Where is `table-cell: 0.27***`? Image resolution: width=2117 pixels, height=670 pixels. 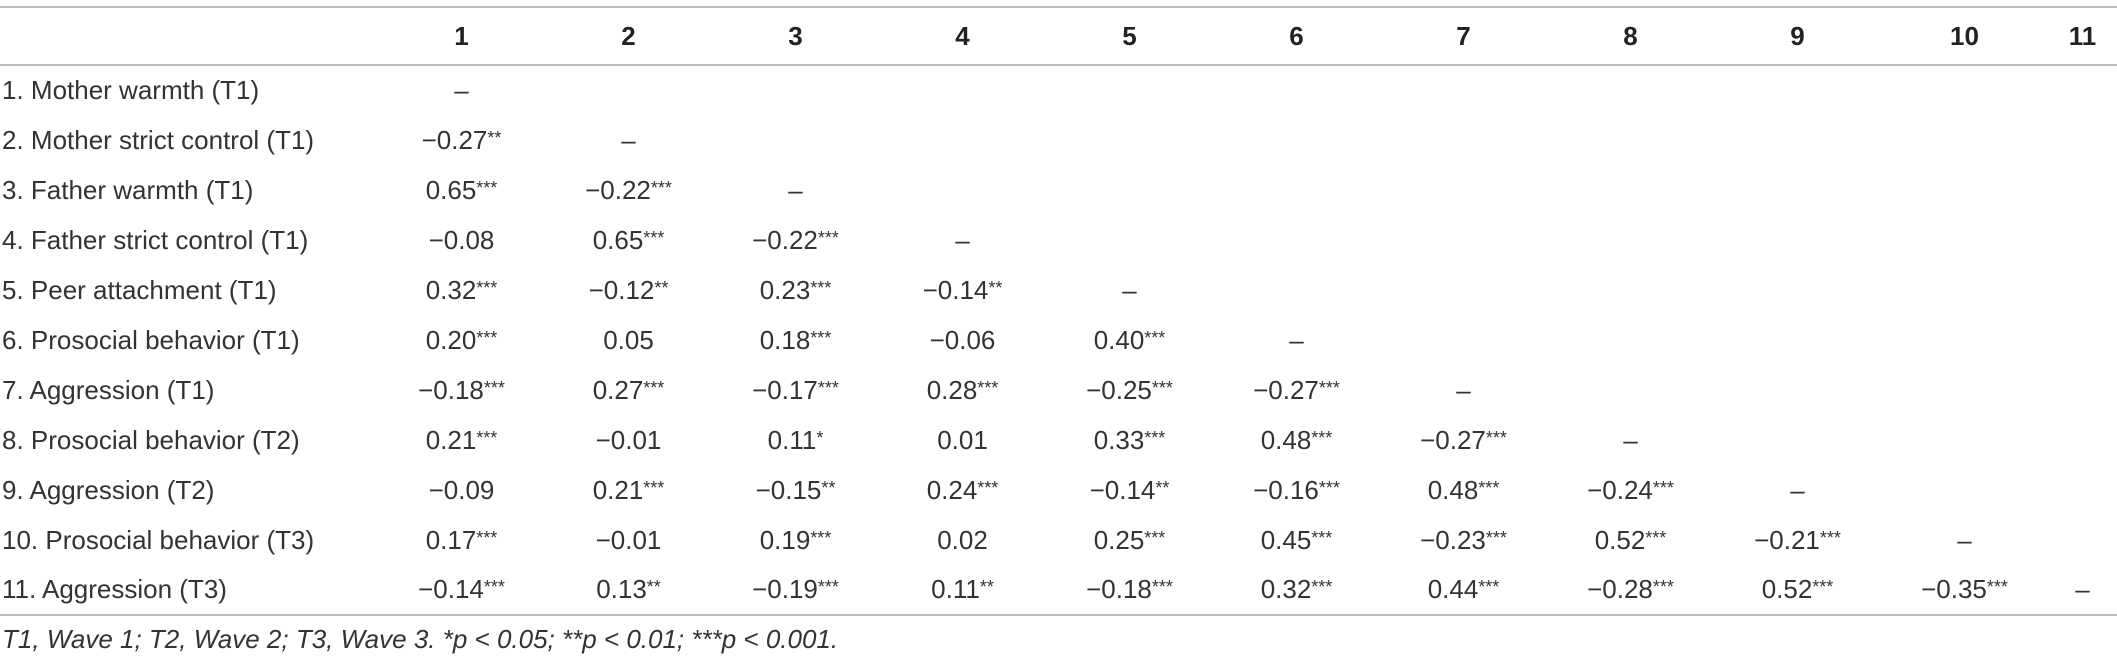 table-cell: 0.27*** is located at coordinates (628, 390).